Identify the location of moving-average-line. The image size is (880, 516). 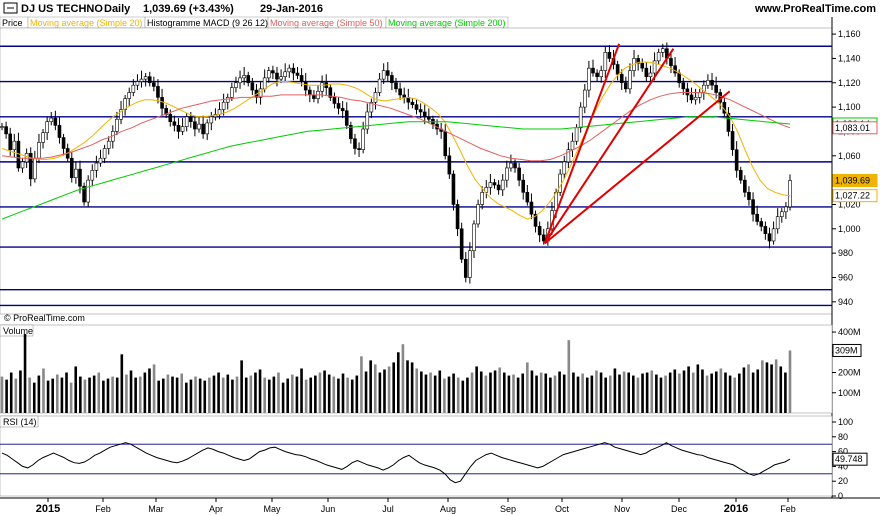
(396, 127).